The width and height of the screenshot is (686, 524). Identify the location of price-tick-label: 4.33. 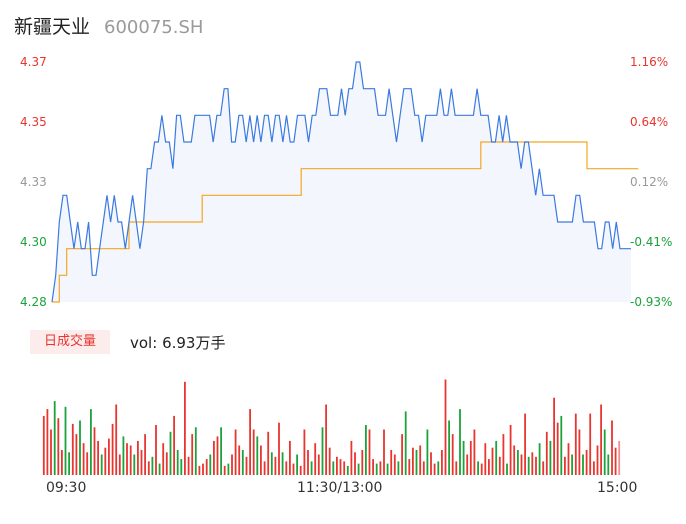
(33, 182).